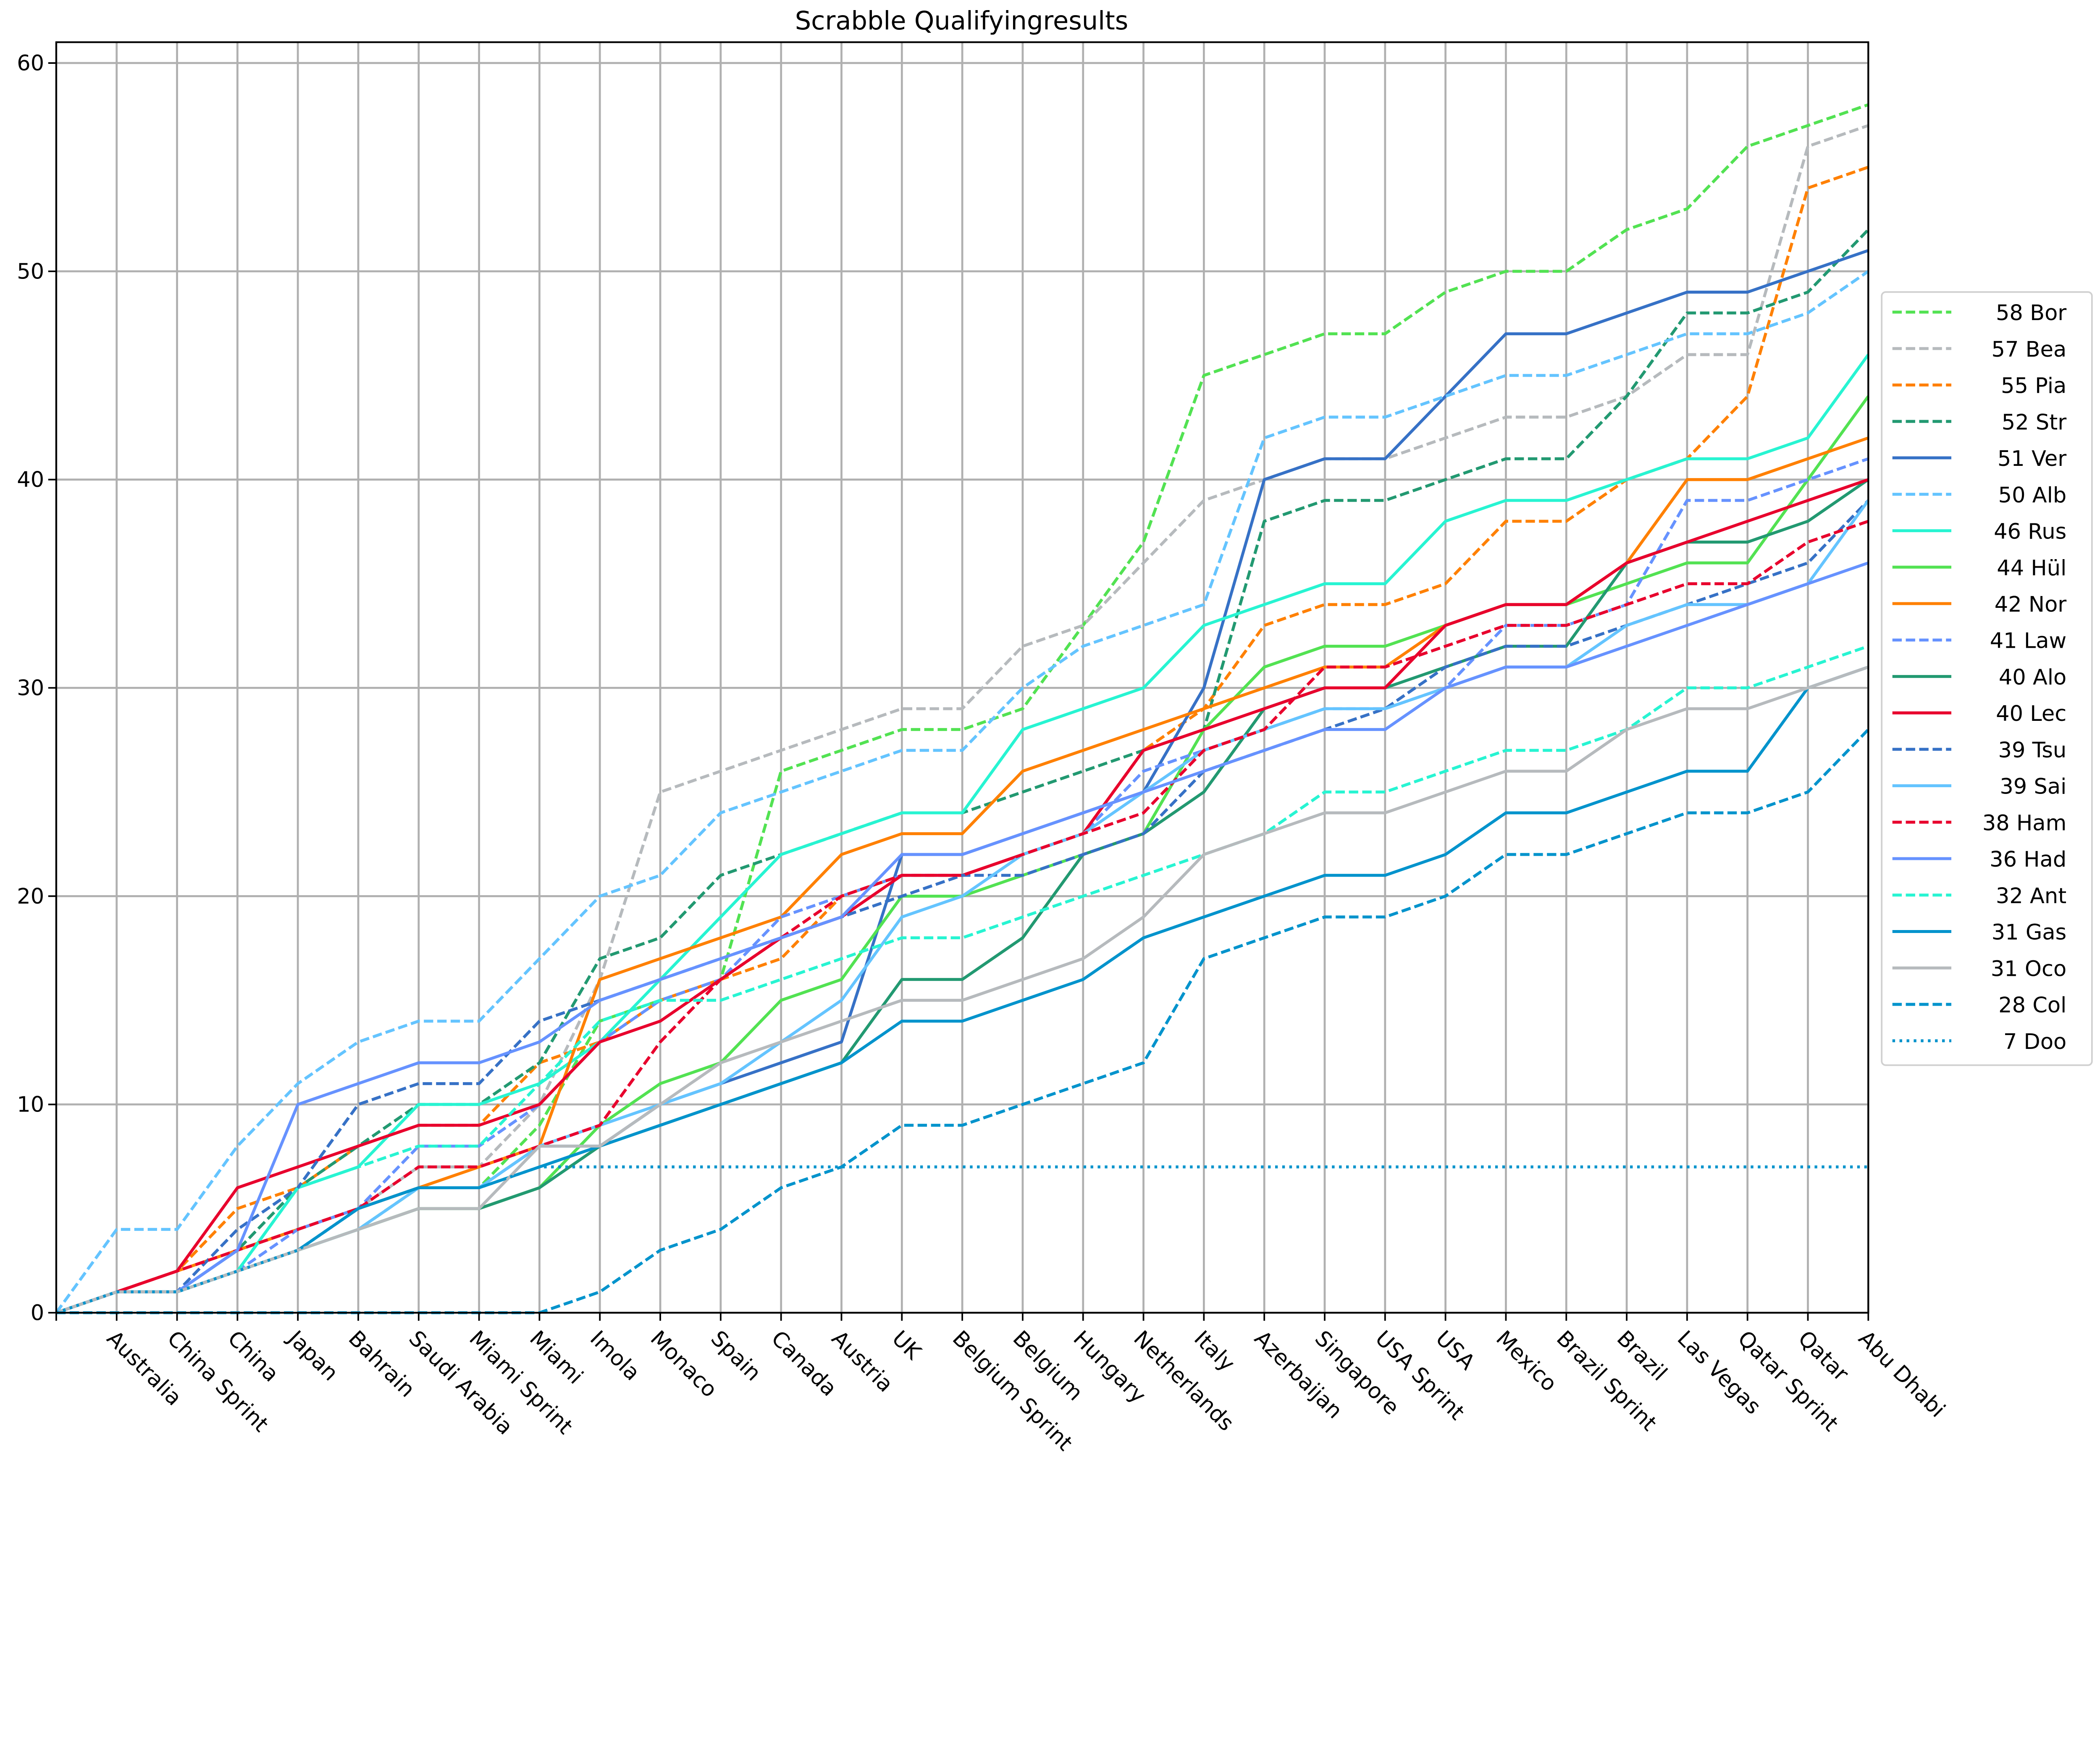  What do you see at coordinates (2031, 896) in the screenshot?
I see `legend-label: 32 Ant` at bounding box center [2031, 896].